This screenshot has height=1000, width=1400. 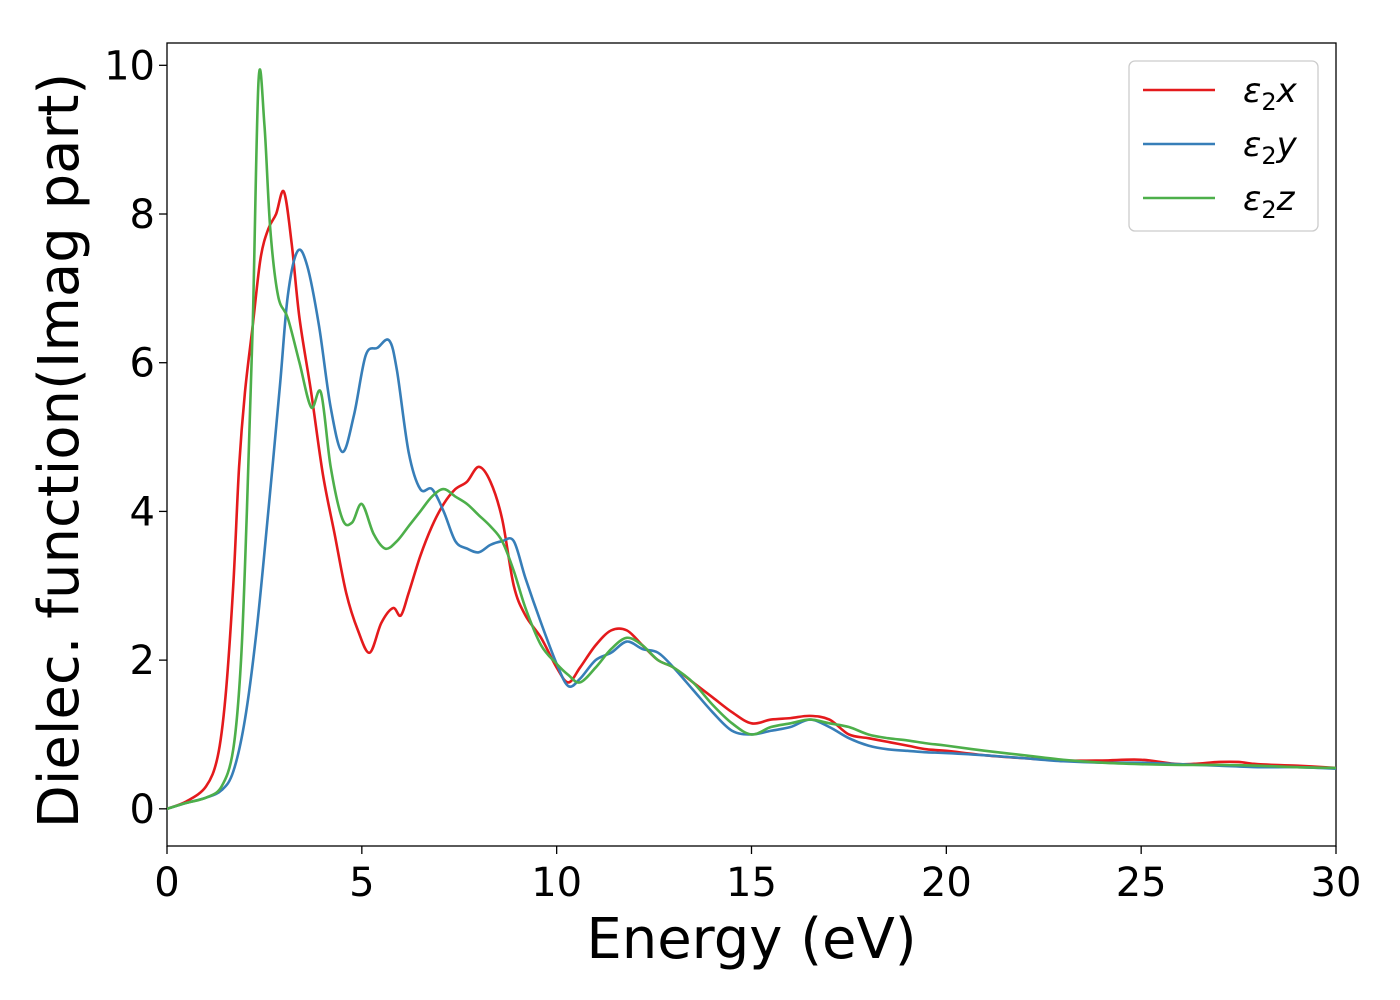 I want to click on legend-label-var: z, so click(x=1286, y=199).